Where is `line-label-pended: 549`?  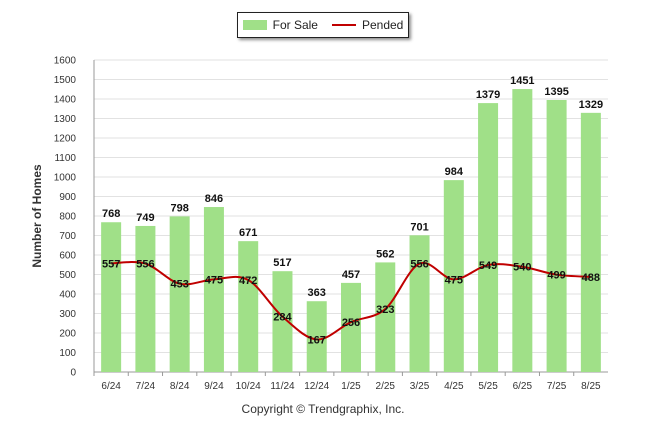
line-label-pended: 549 is located at coordinates (488, 266).